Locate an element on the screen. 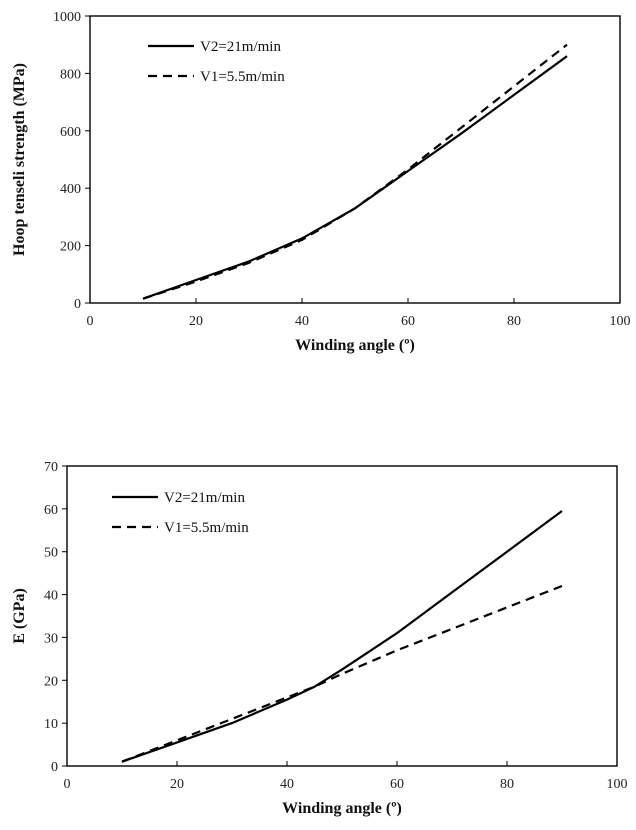 The image size is (636, 830). y-tick-label: 70 is located at coordinates (51, 467).